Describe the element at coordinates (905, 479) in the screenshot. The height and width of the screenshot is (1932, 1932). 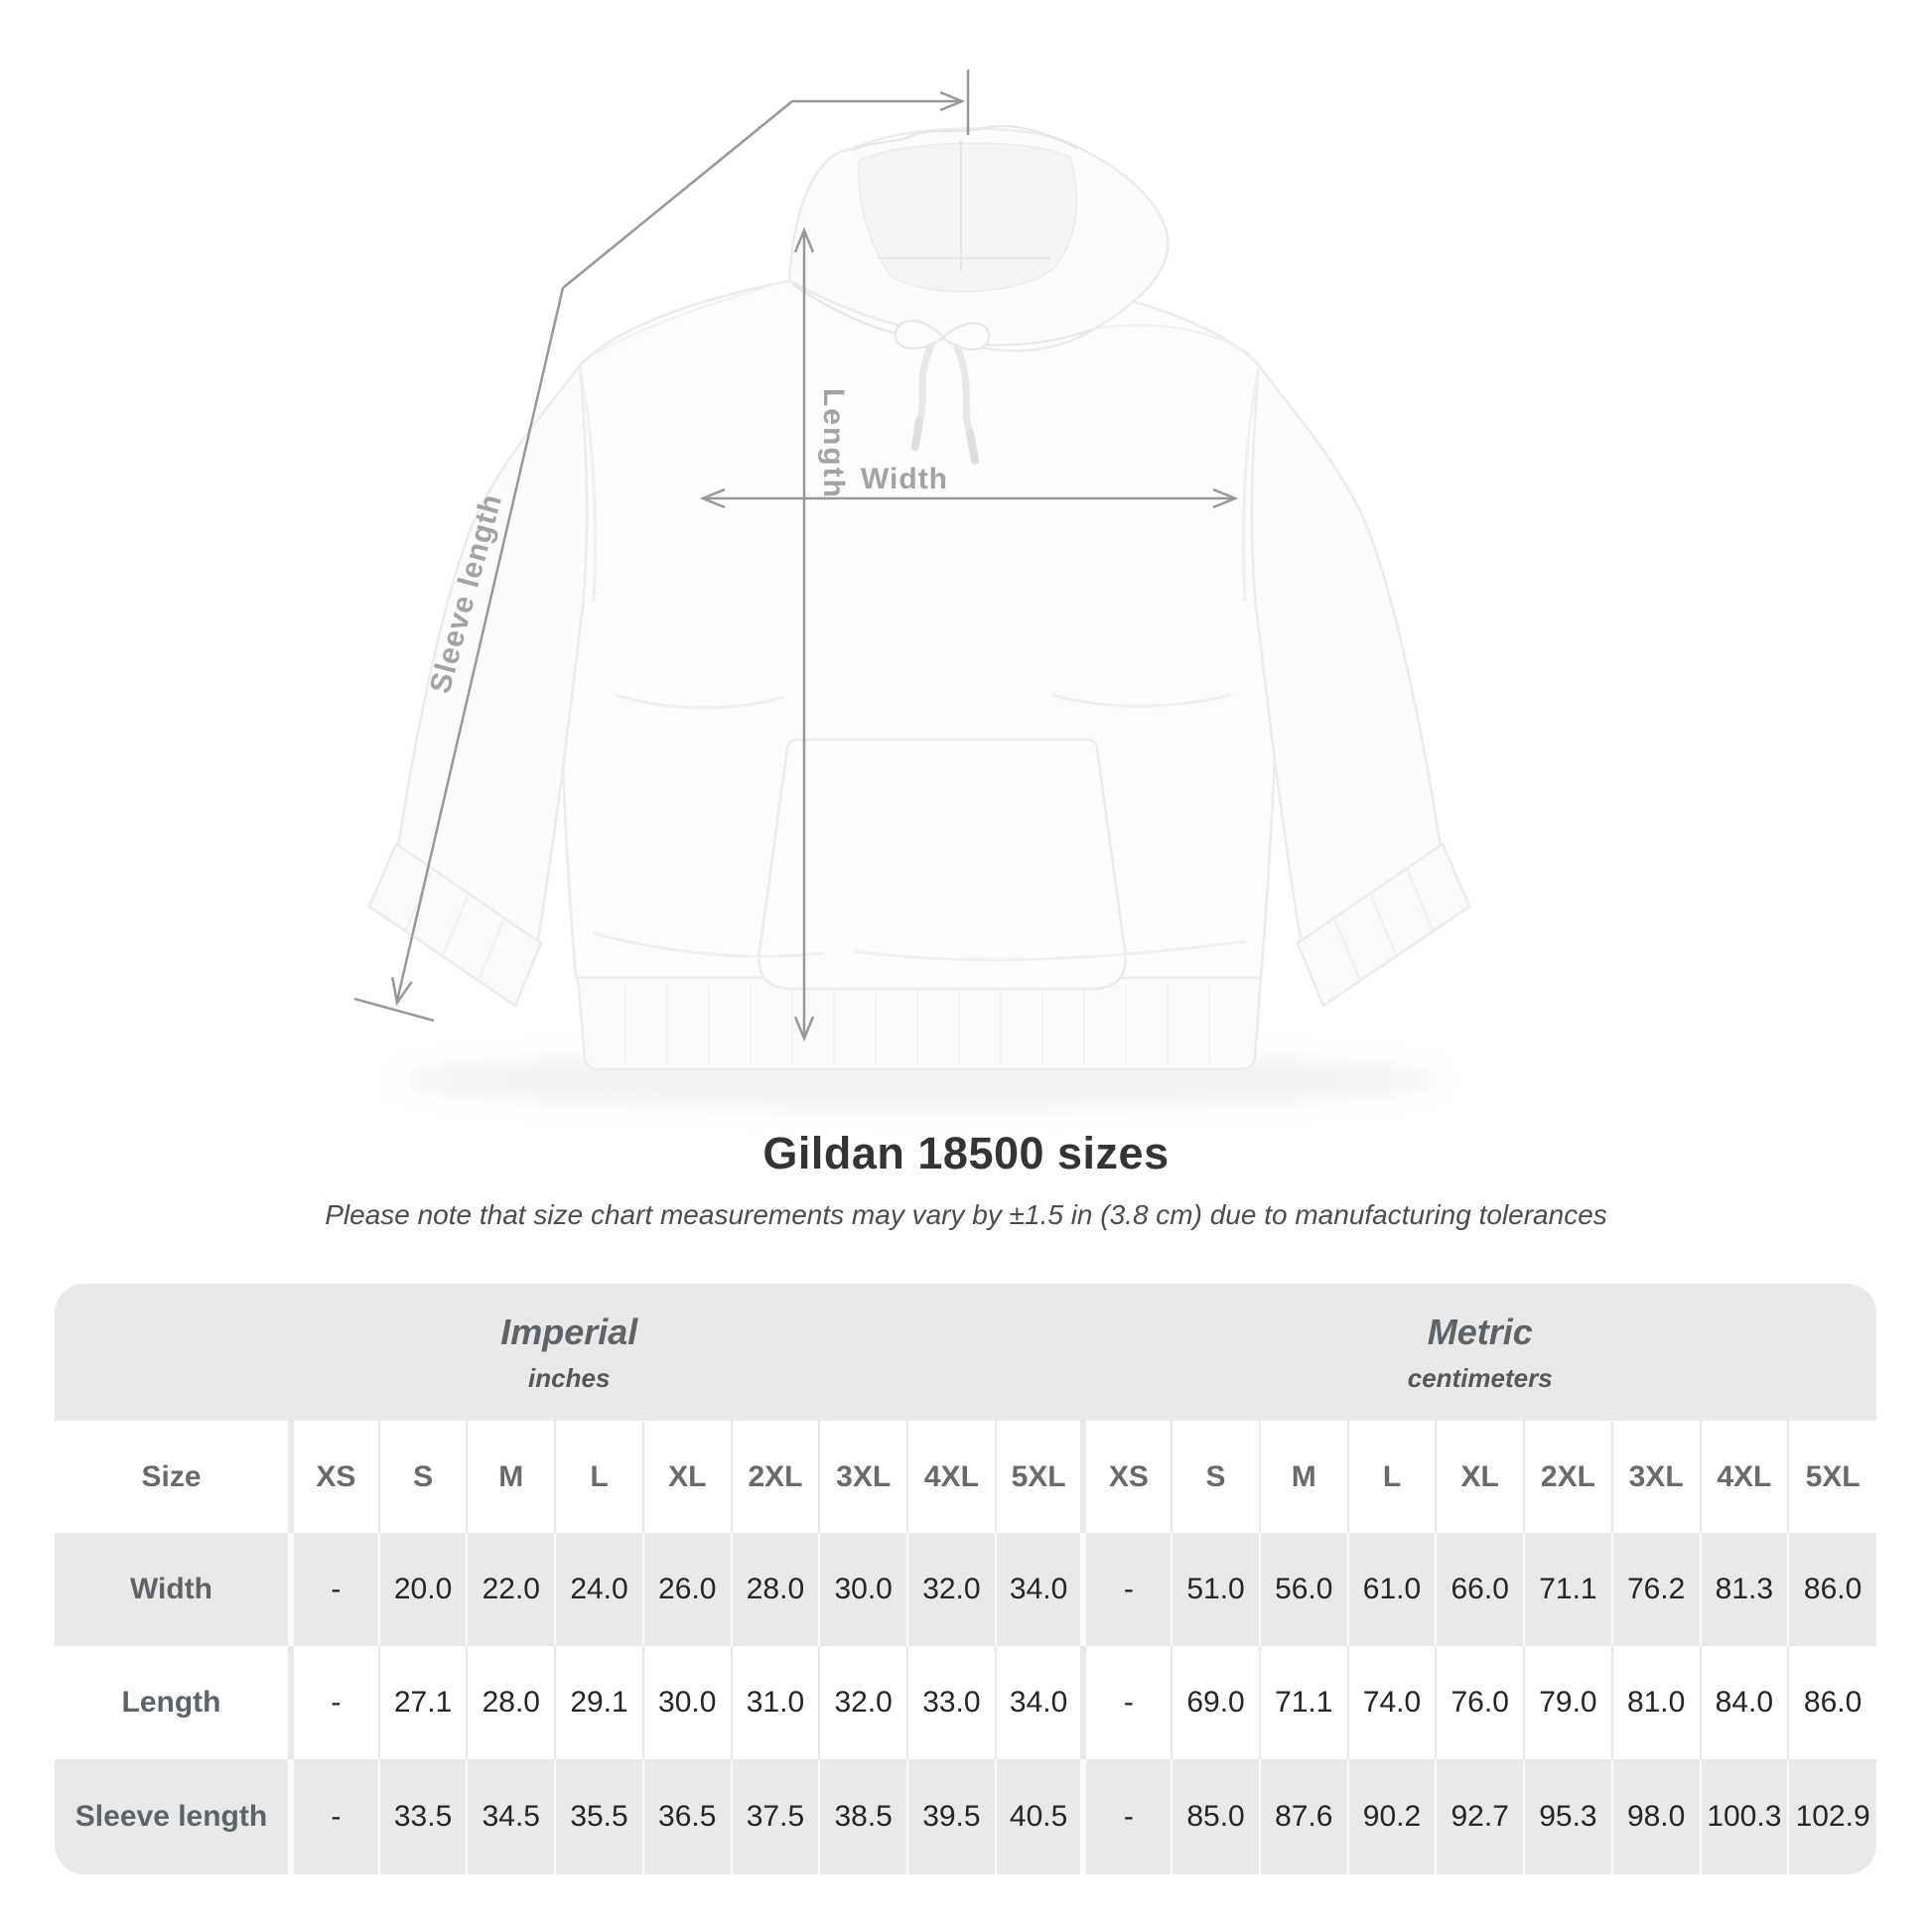
I see `width-label: Width` at that location.